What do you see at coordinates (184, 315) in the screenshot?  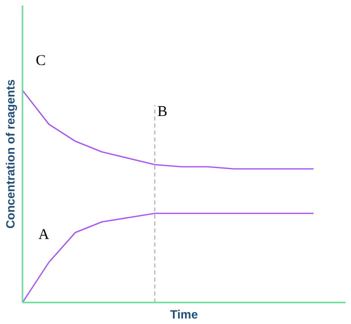 I see `x-axis-title: Time` at bounding box center [184, 315].